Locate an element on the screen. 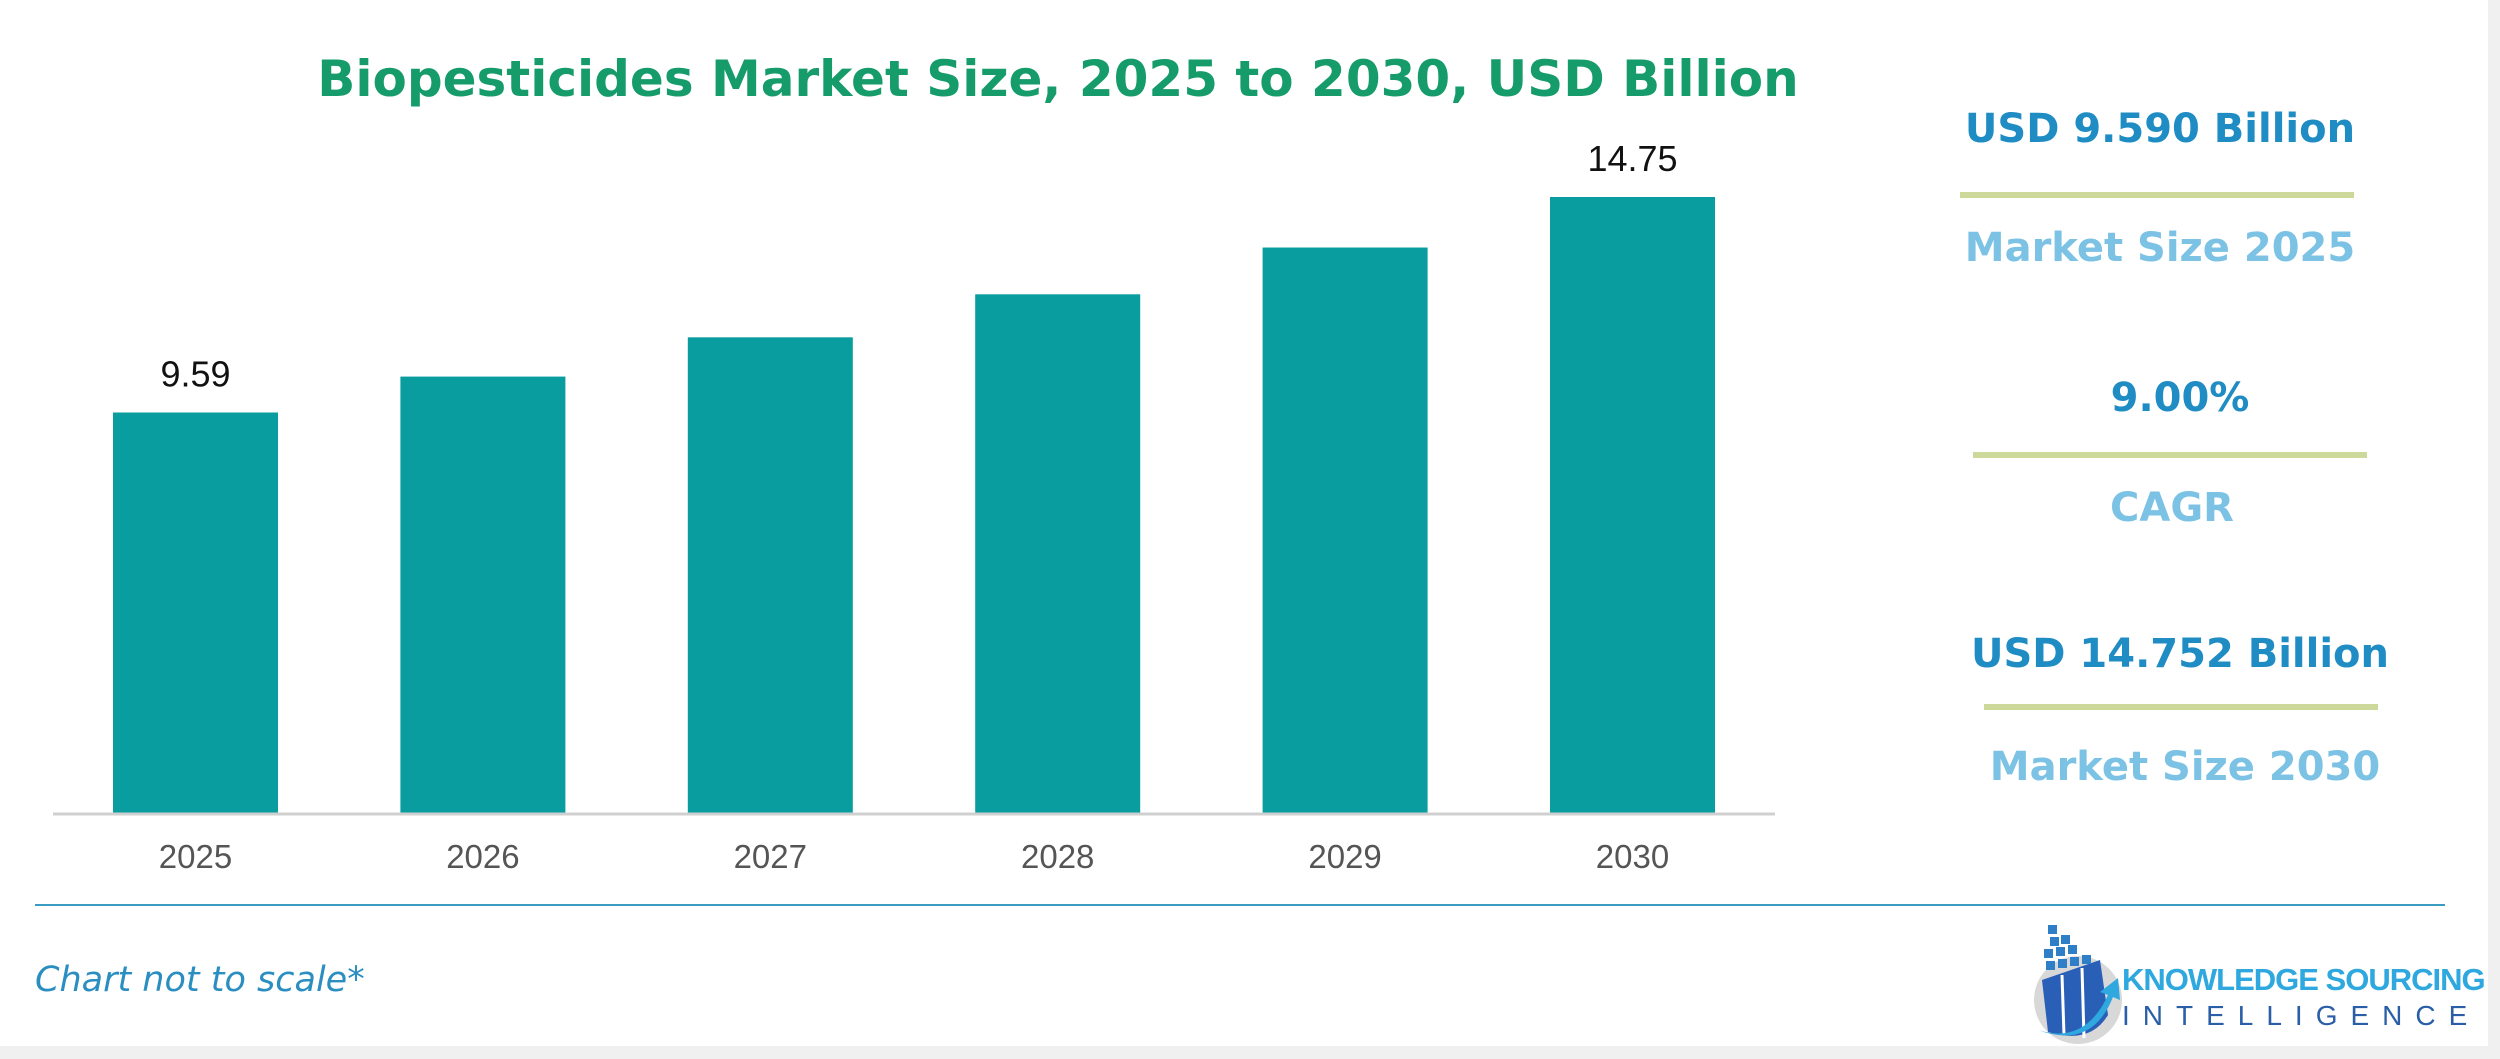 Image resolution: width=2500 pixels, height=1059 pixels. bar-2028 is located at coordinates (1058, 553).